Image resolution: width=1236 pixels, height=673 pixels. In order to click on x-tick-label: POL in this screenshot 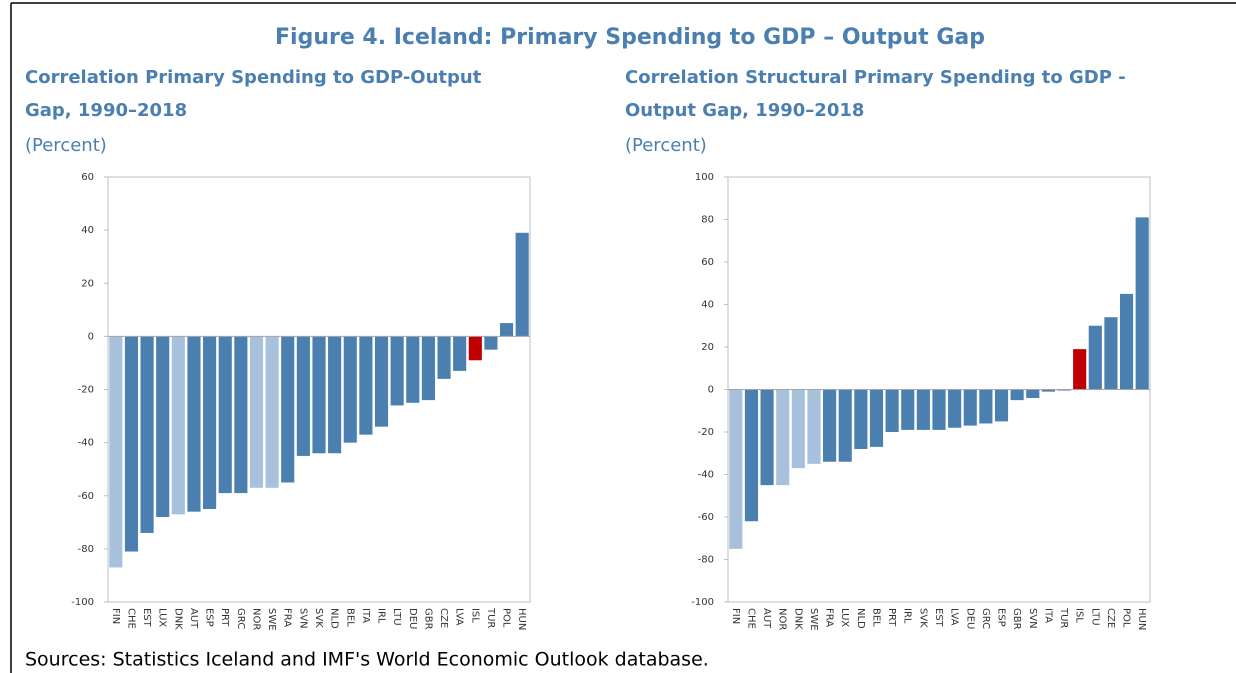, I will do `click(1126, 618)`.